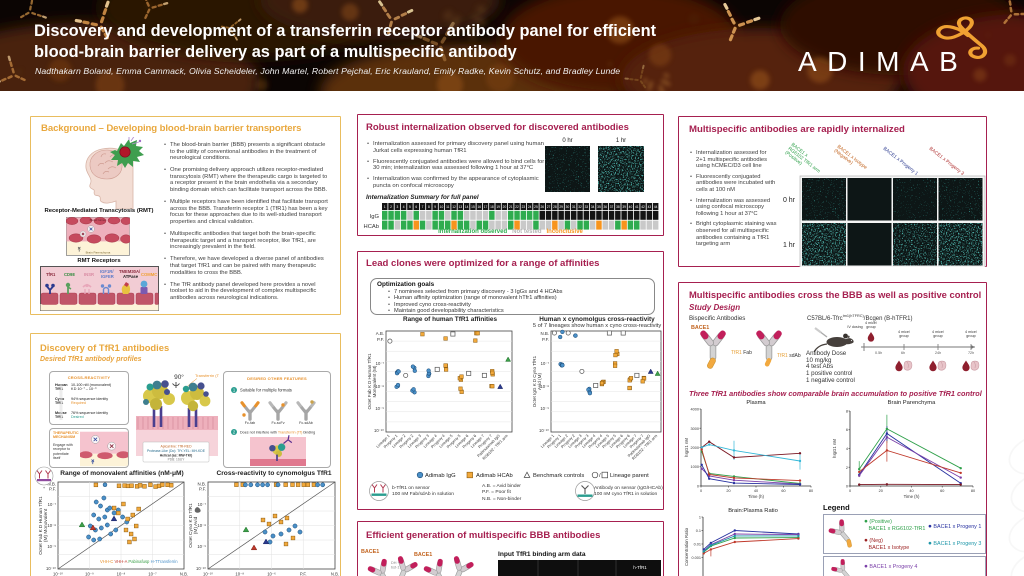 The height and width of the screenshot is (576, 1024). I want to click on svg-text: 4000, so click(695, 410).